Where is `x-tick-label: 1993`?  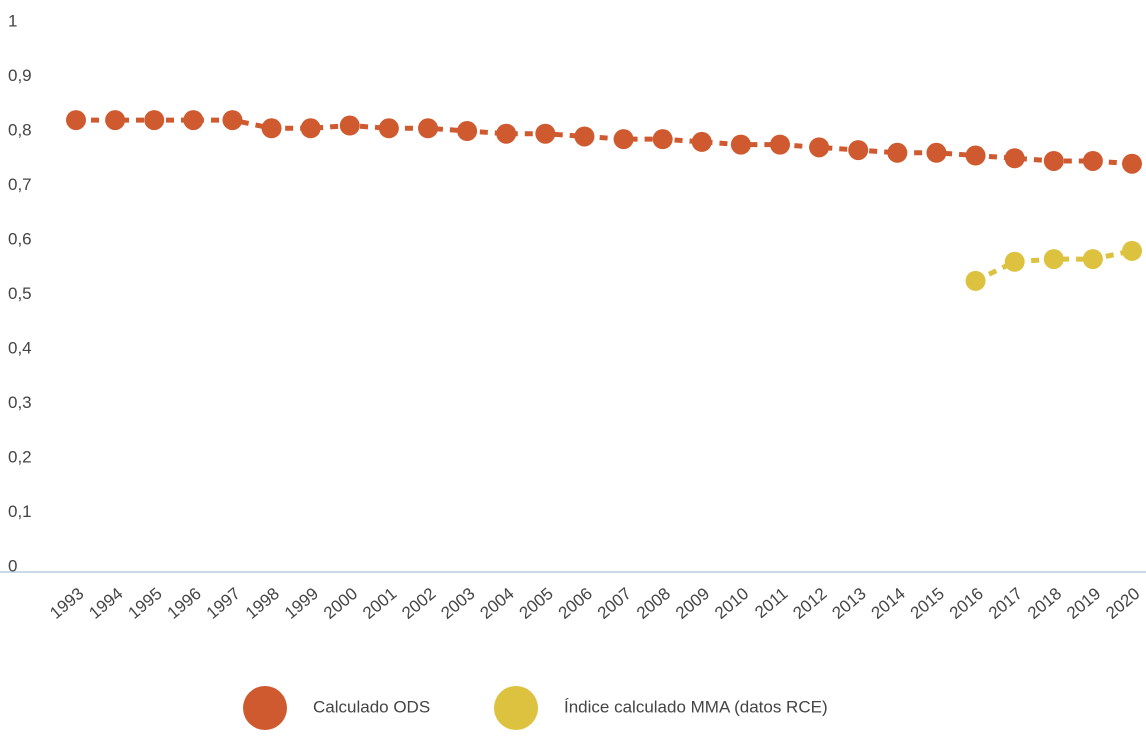 x-tick-label: 1993 is located at coordinates (66, 603).